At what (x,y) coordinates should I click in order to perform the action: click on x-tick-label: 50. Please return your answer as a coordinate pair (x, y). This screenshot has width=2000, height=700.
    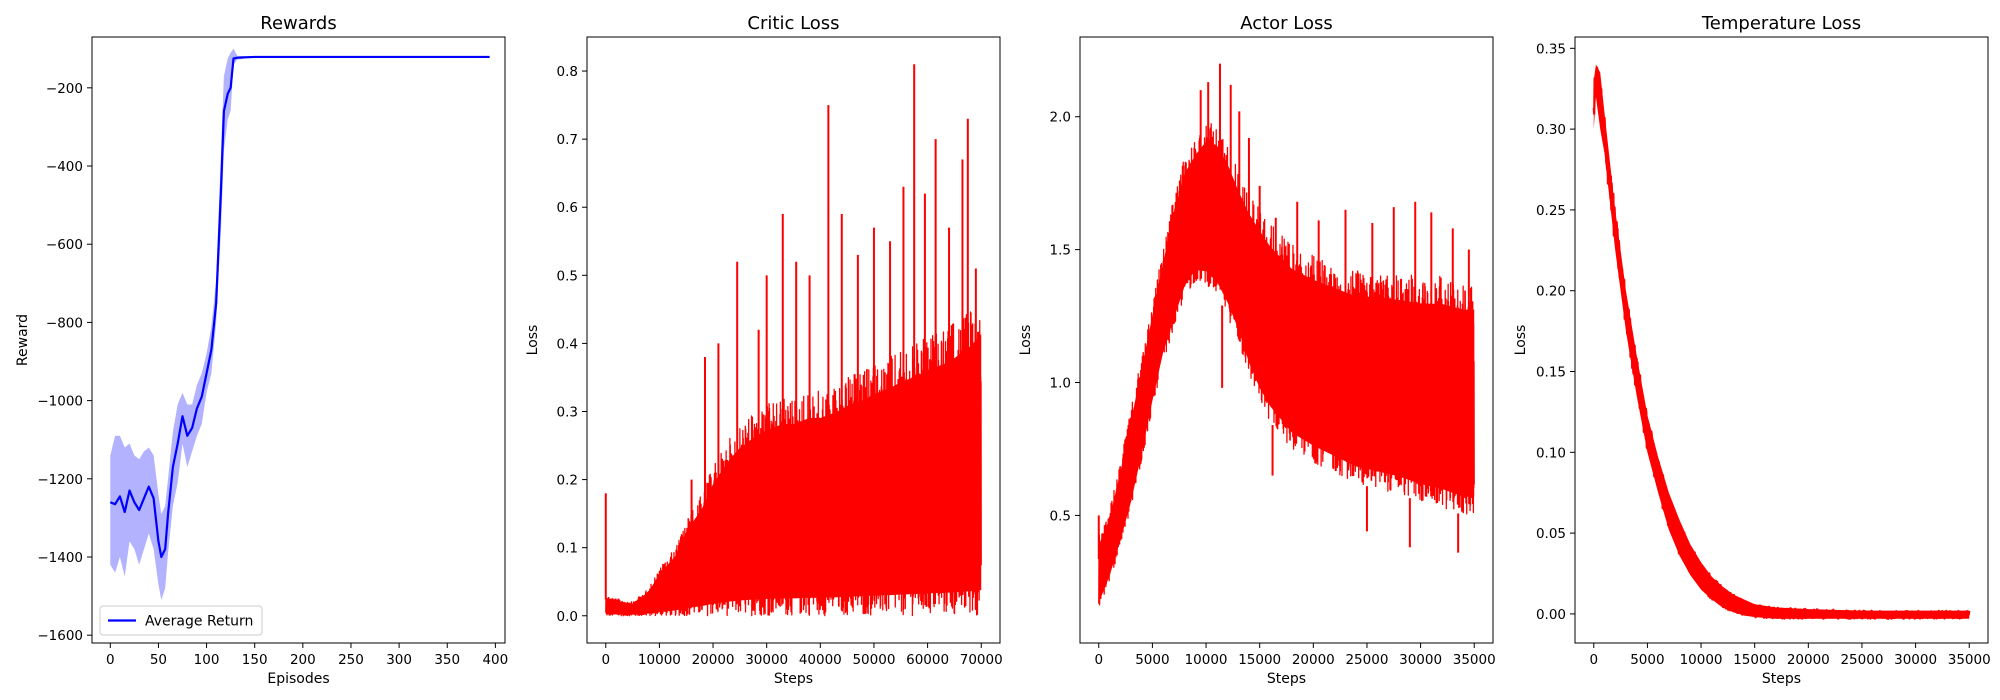
    Looking at the image, I should click on (158, 660).